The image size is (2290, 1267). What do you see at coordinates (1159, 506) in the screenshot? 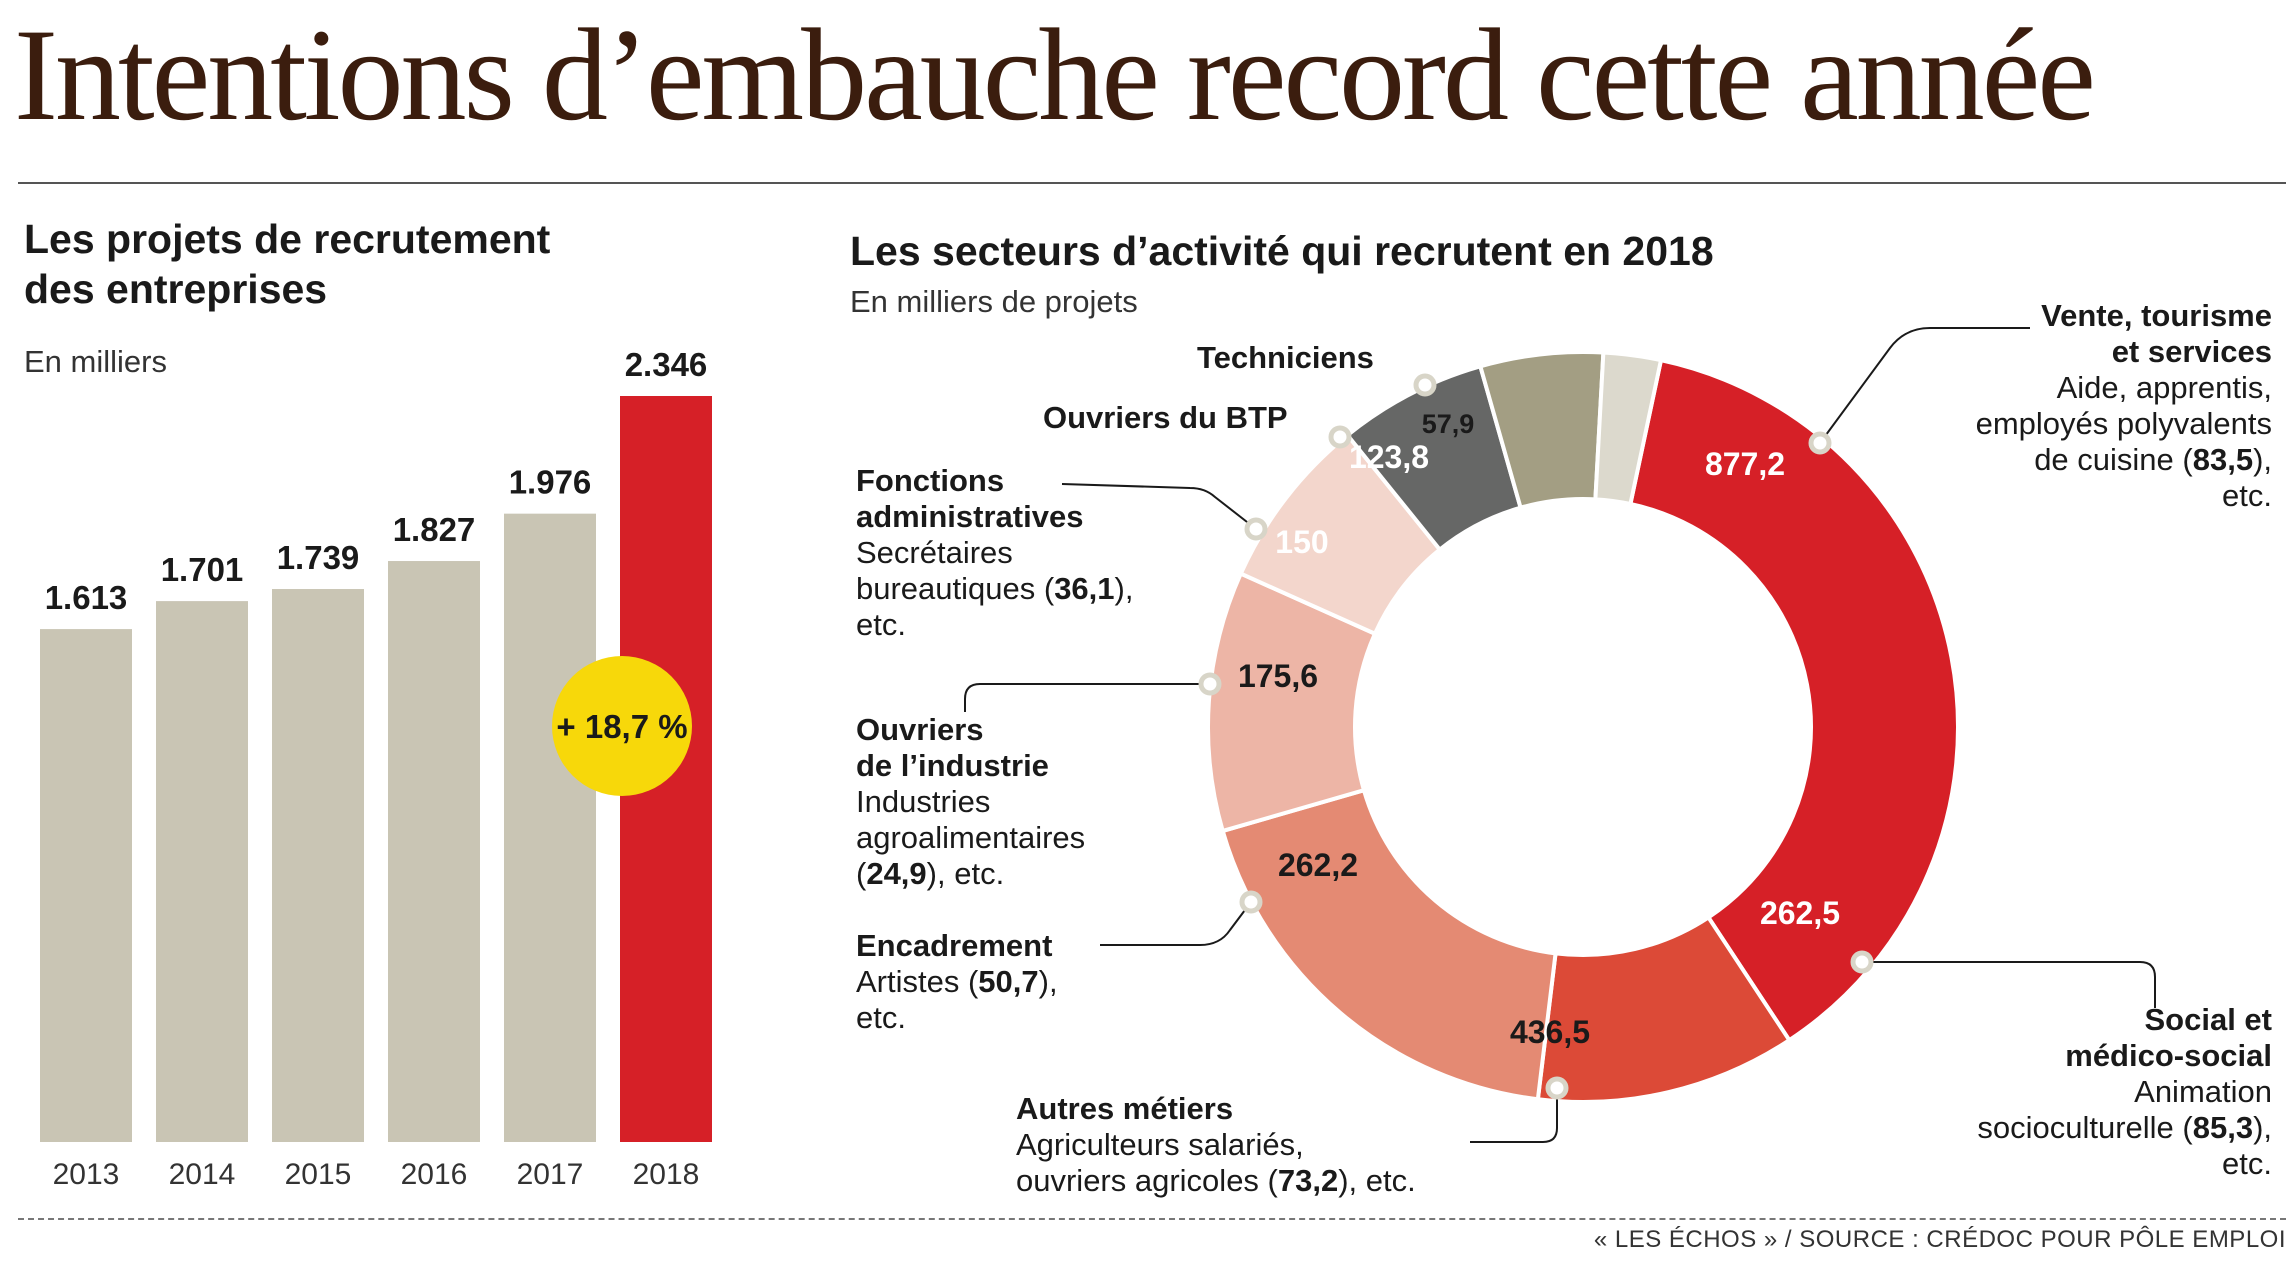
I see `leader-line-administratives` at bounding box center [1159, 506].